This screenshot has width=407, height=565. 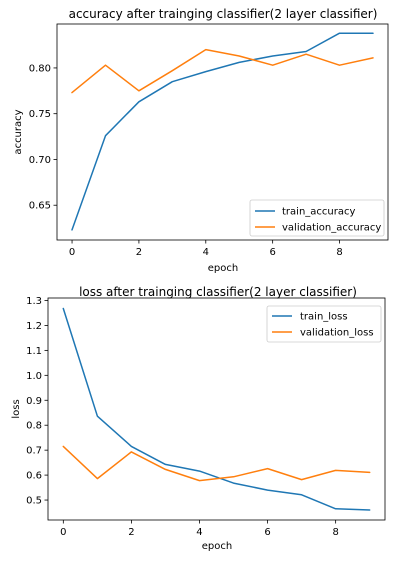 I want to click on y-axis-ticks: 0.5 0.6 0.7 0.8 0.9 1.0 1.1 1.2 1.3, so click(x=37, y=401).